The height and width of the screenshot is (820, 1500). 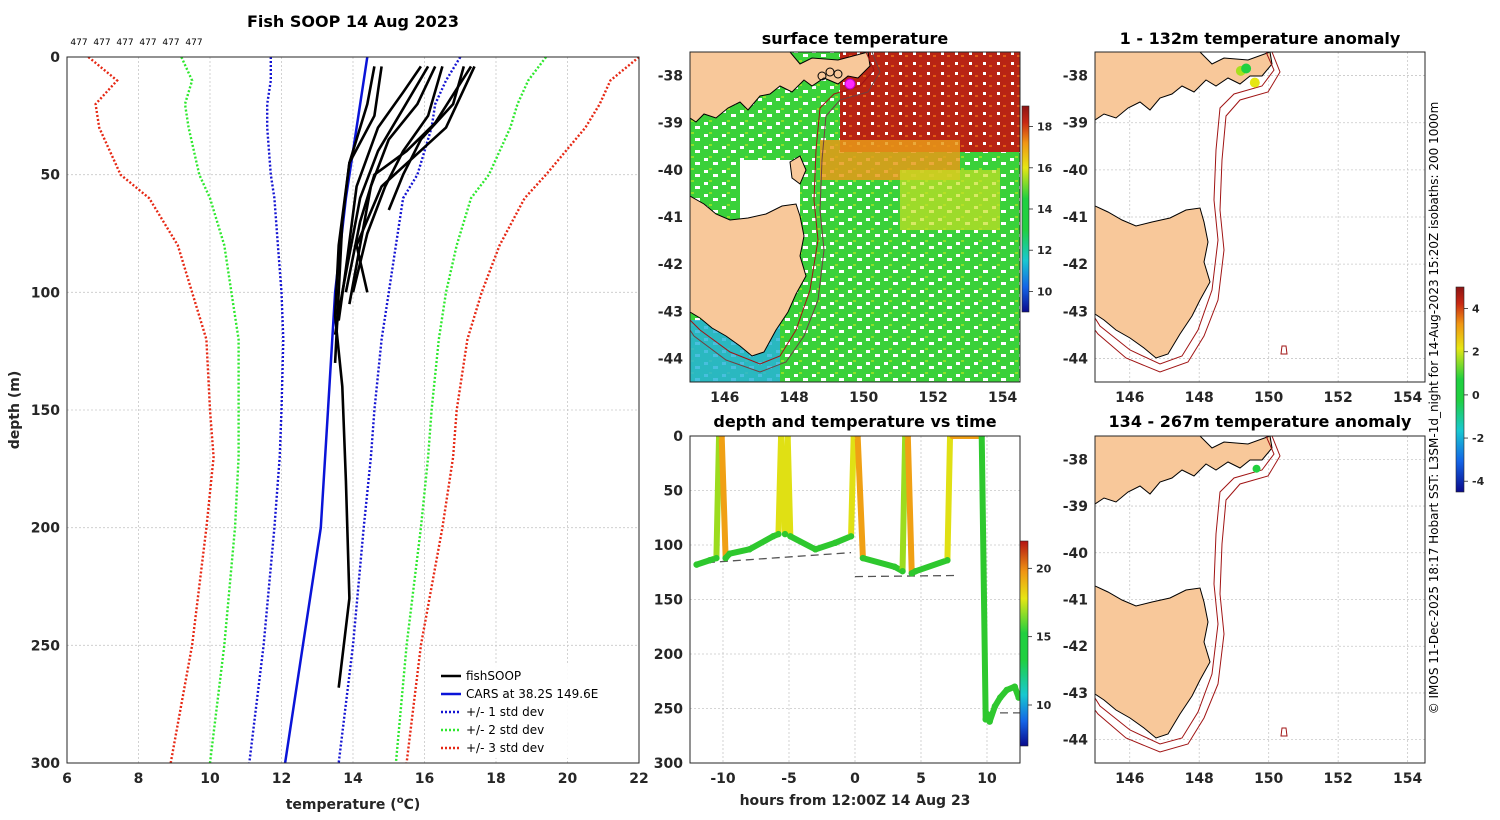 I want to click on anomaly1-xtick-label: 154, so click(x=1407, y=398).